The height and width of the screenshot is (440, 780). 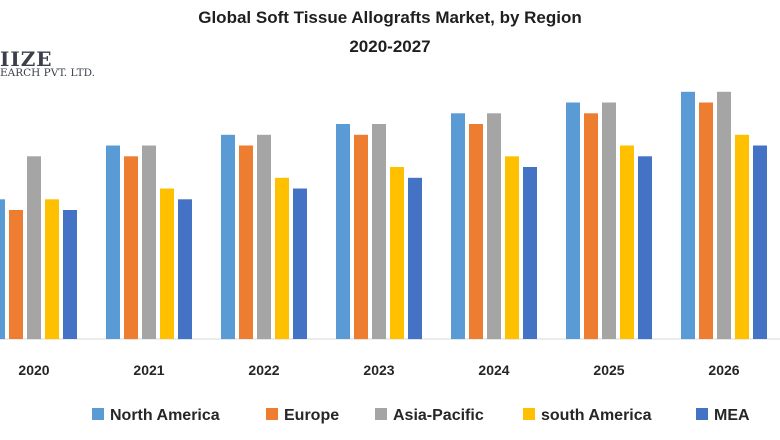 I want to click on bar-2024-south-america, so click(x=512, y=248).